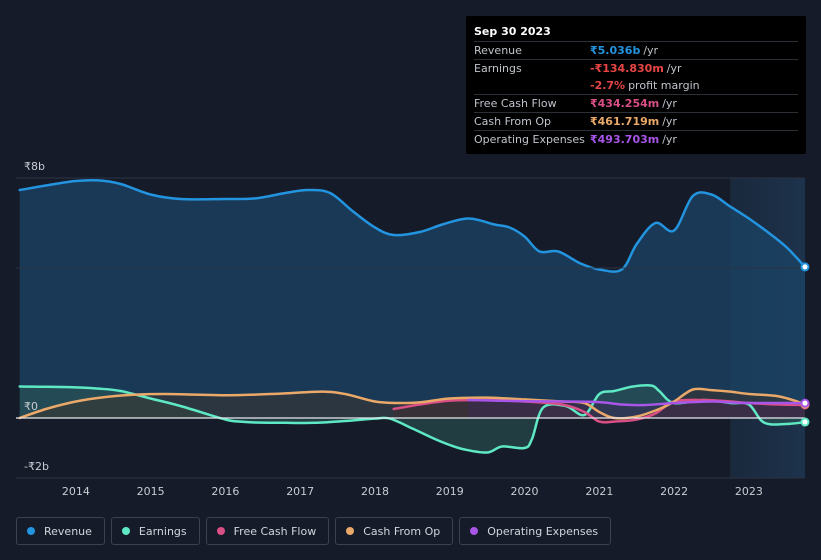 The width and height of the screenshot is (821, 560). What do you see at coordinates (599, 491) in the screenshot?
I see `x-tick-label: 2021` at bounding box center [599, 491].